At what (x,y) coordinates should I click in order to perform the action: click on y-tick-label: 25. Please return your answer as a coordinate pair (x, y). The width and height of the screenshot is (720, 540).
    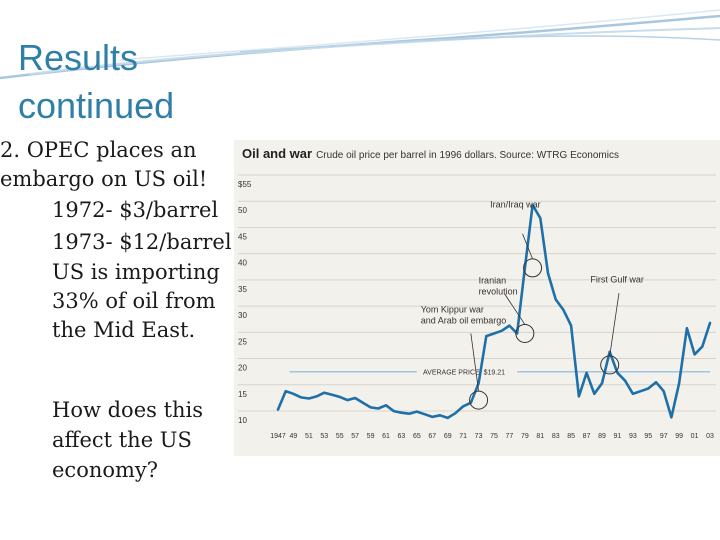
    Looking at the image, I should click on (242, 341).